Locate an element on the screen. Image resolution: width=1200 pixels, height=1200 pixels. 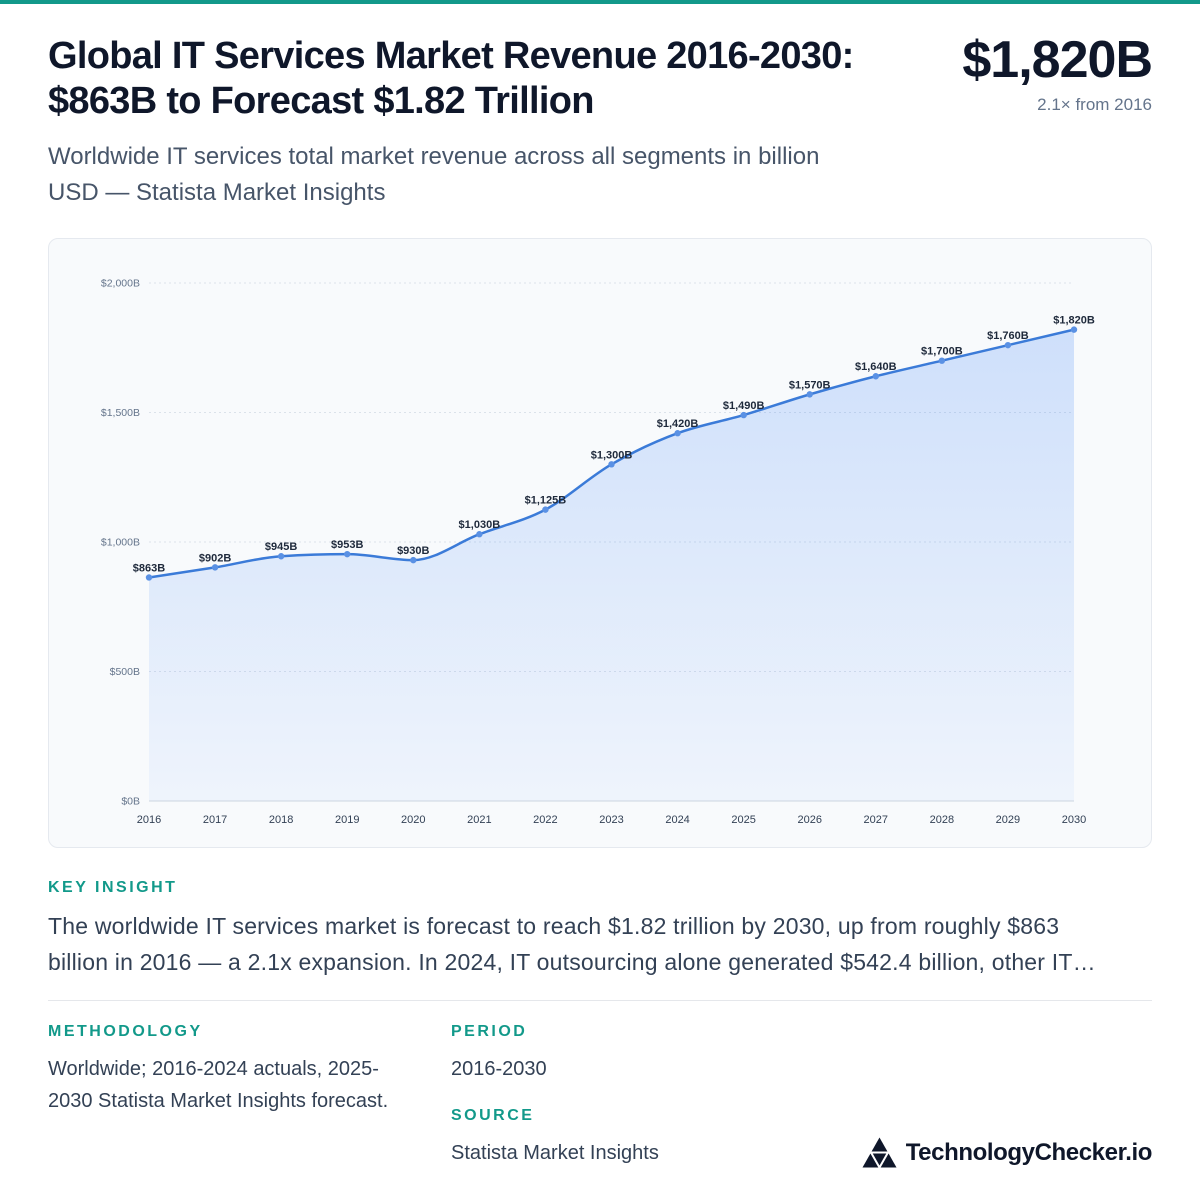
y-tick-label: $0B is located at coordinates (130, 802).